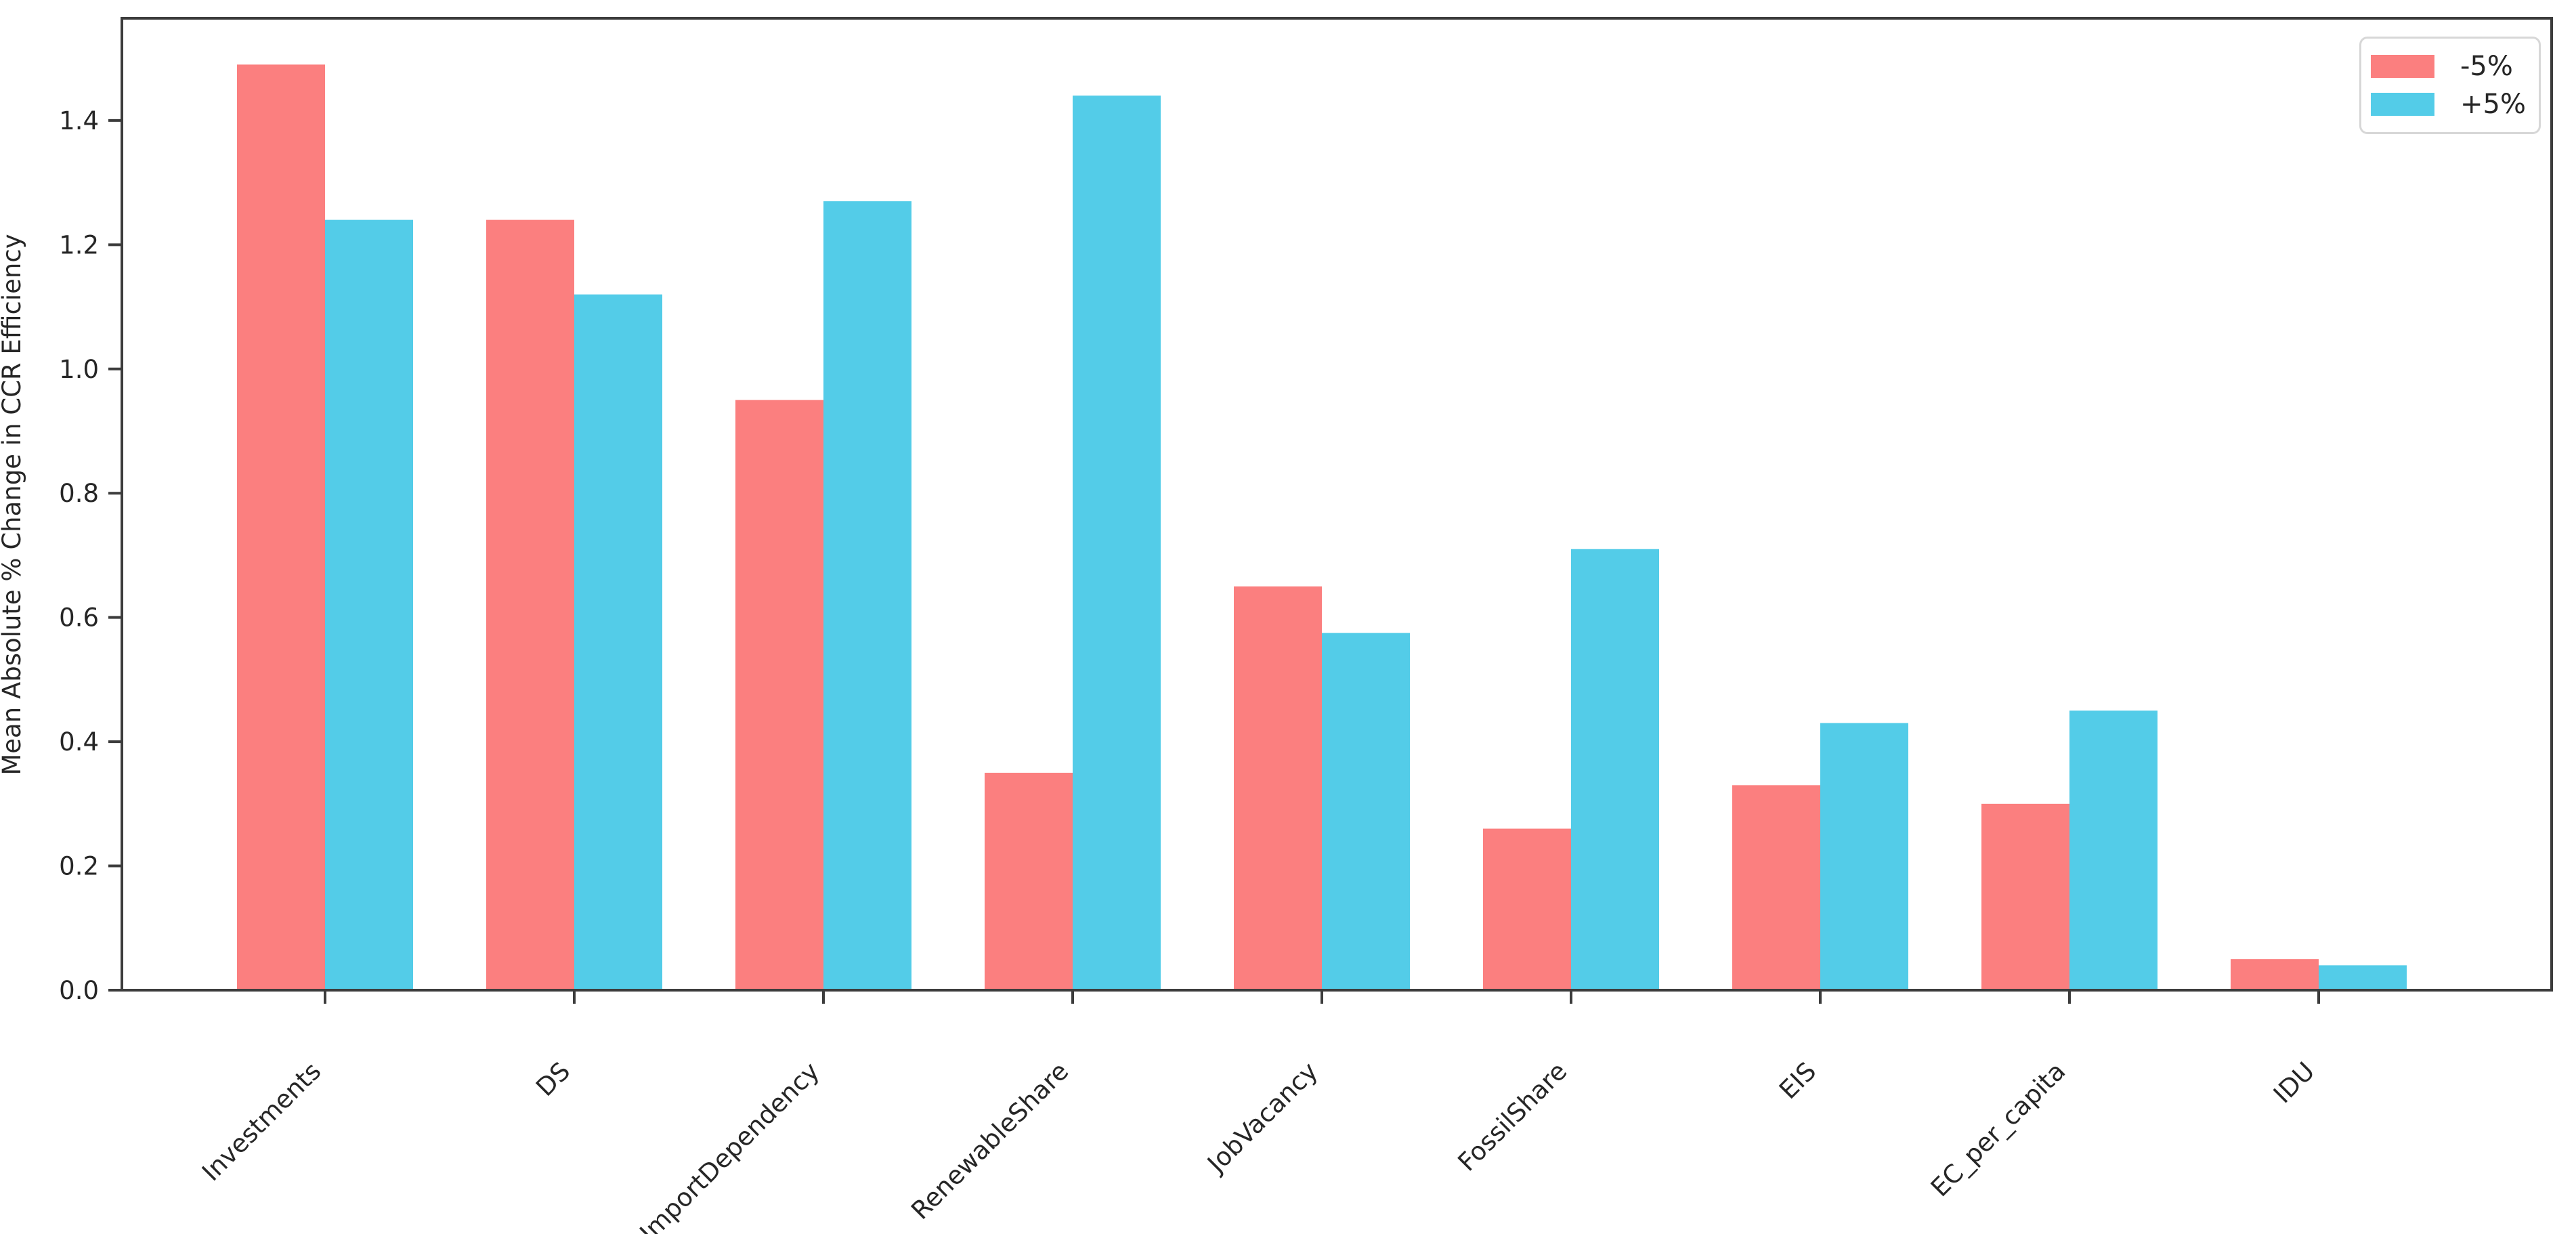 This screenshot has width=2576, height=1234. Describe the element at coordinates (79, 120) in the screenshot. I see `y-tick-label: 1.4` at that location.